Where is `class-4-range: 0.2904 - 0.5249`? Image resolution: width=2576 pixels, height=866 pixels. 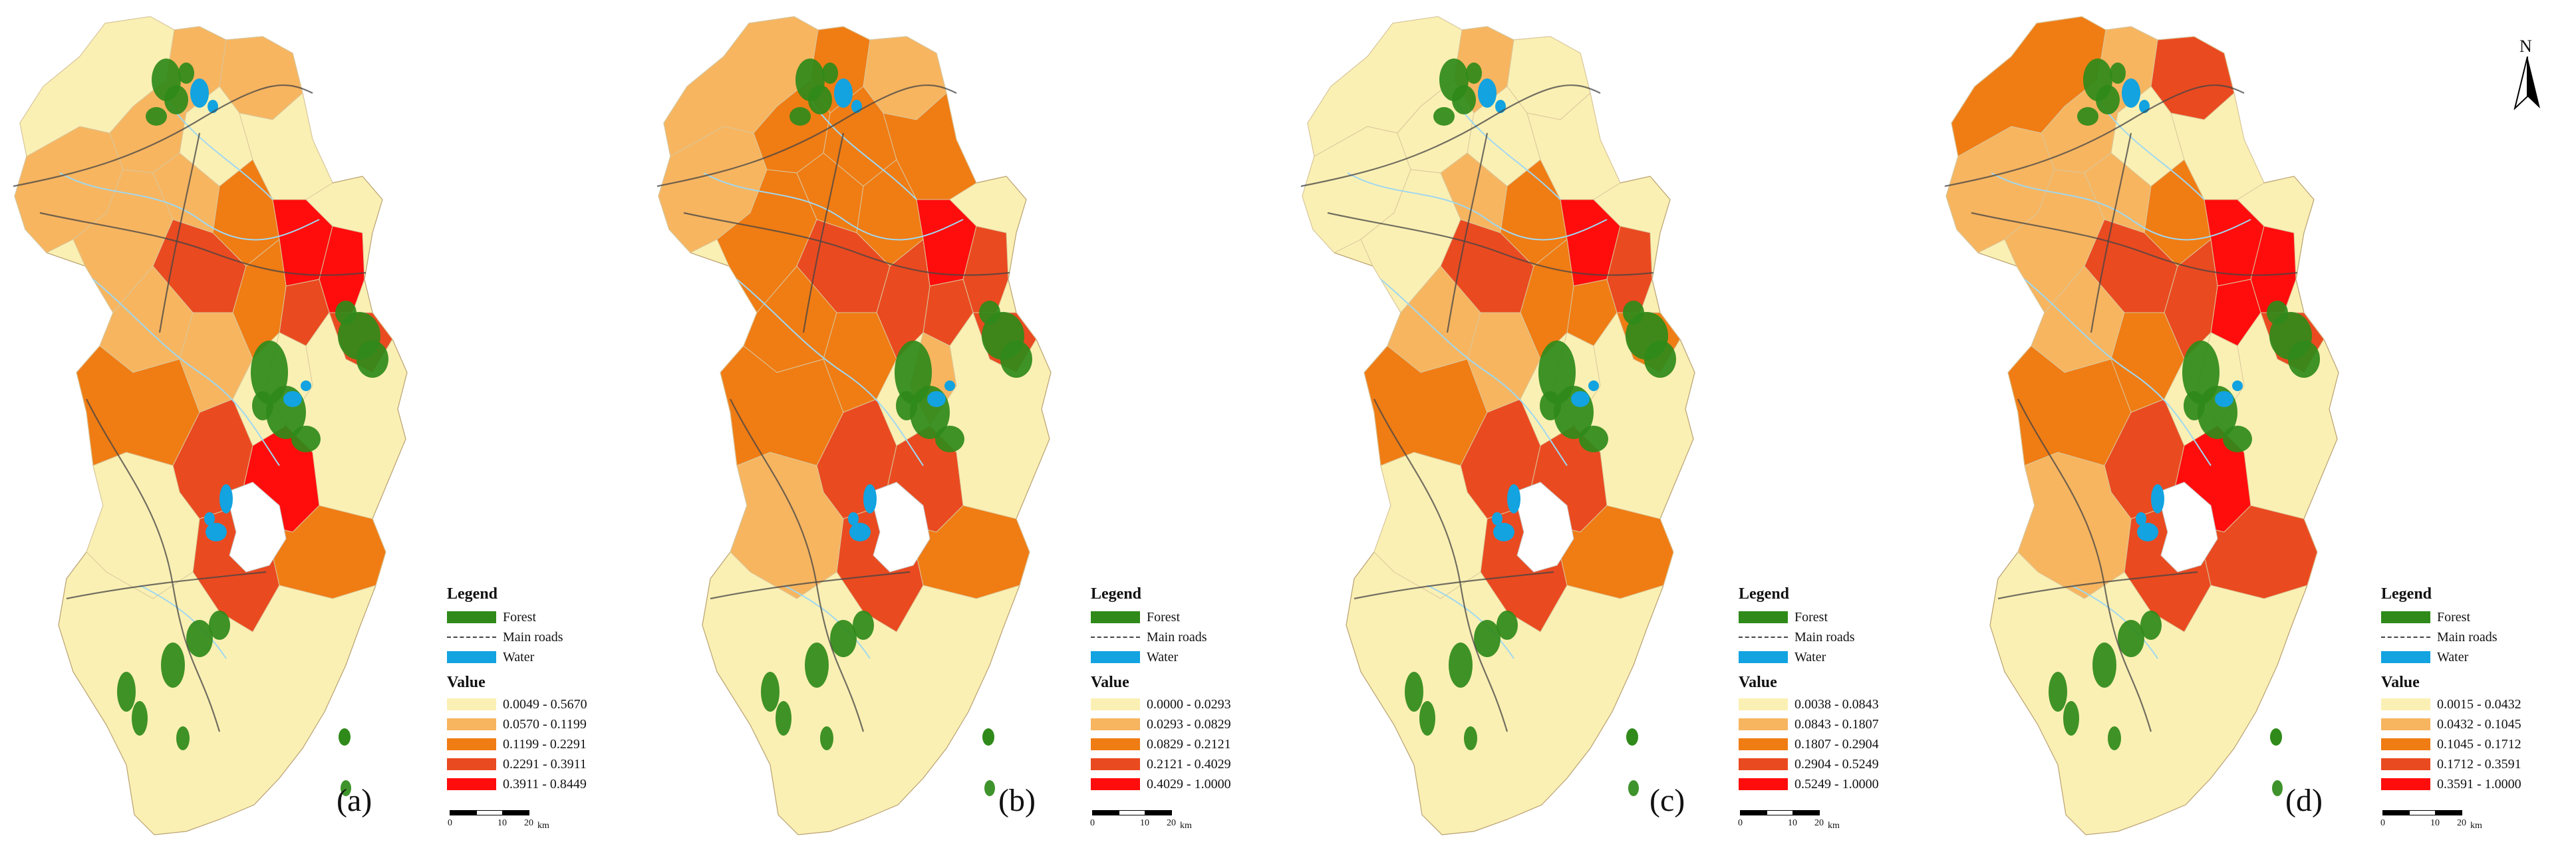 class-4-range: 0.2904 - 0.5249 is located at coordinates (1836, 764).